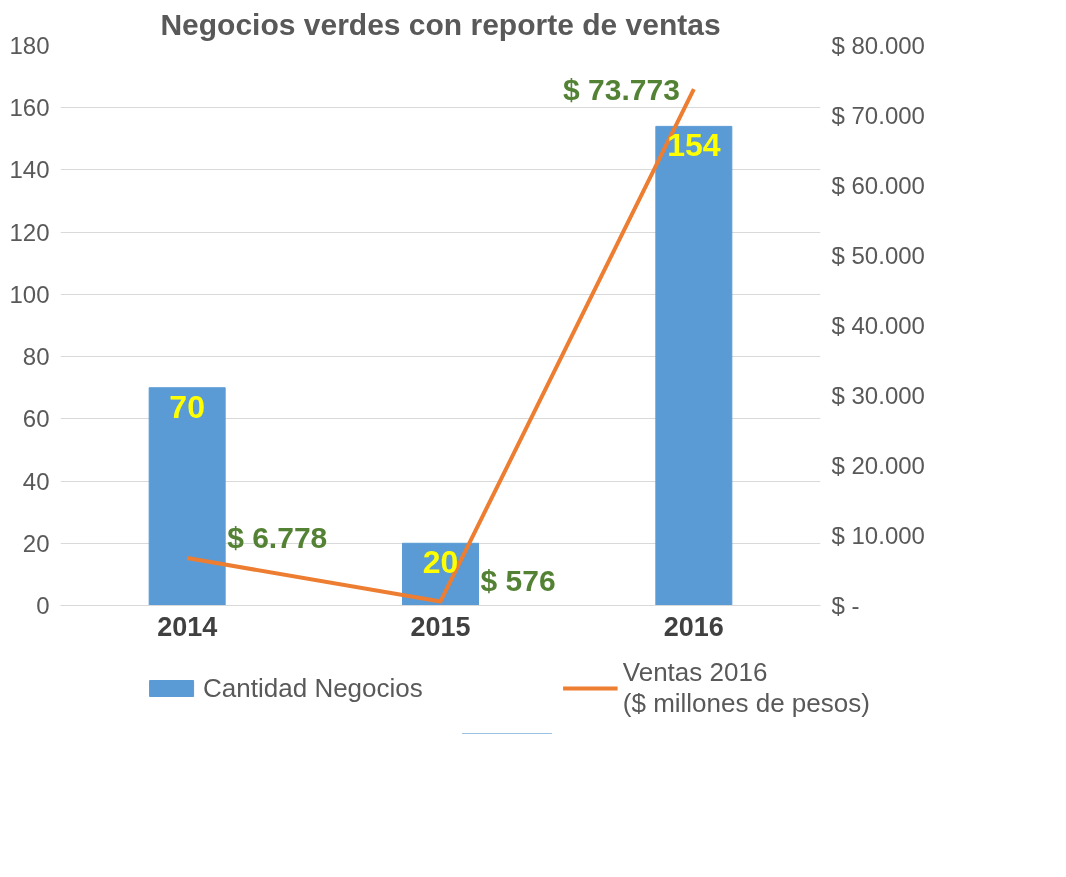  I want to click on legend-label: Ventas 2016 ($ millones de pesos), so click(746, 688).